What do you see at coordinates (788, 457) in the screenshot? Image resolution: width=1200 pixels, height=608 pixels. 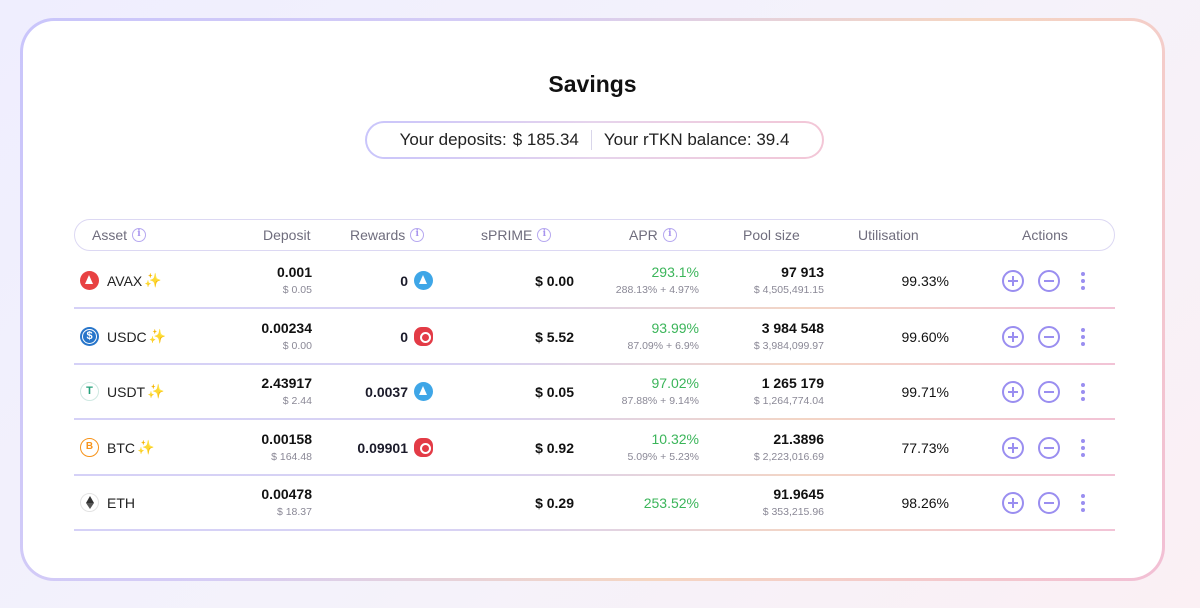 I see `pool-size-usd: $ 2,223,016.69` at bounding box center [788, 457].